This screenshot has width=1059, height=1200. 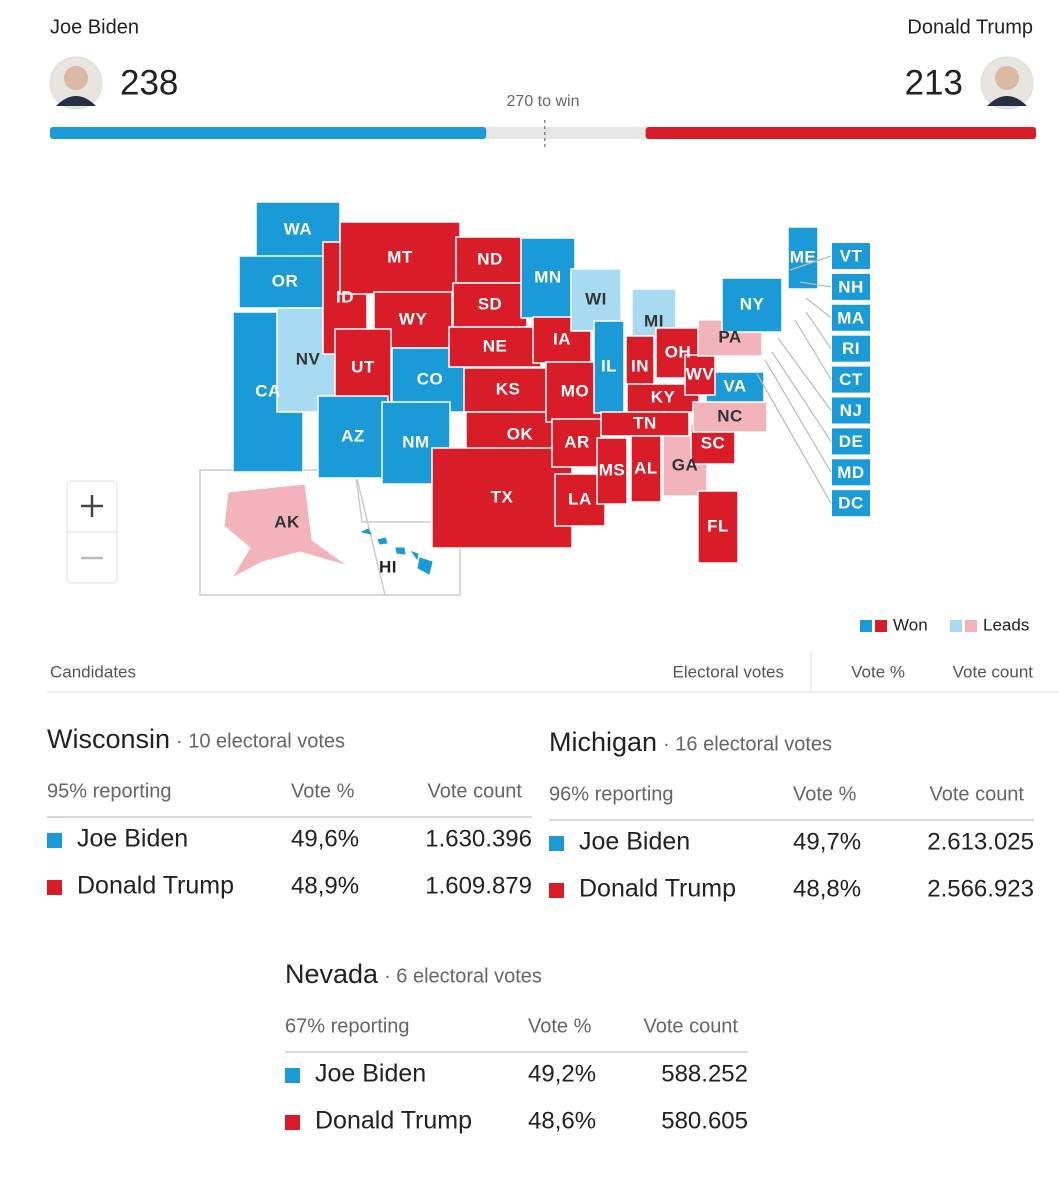 What do you see at coordinates (508, 388) in the screenshot?
I see `state-label: KS` at bounding box center [508, 388].